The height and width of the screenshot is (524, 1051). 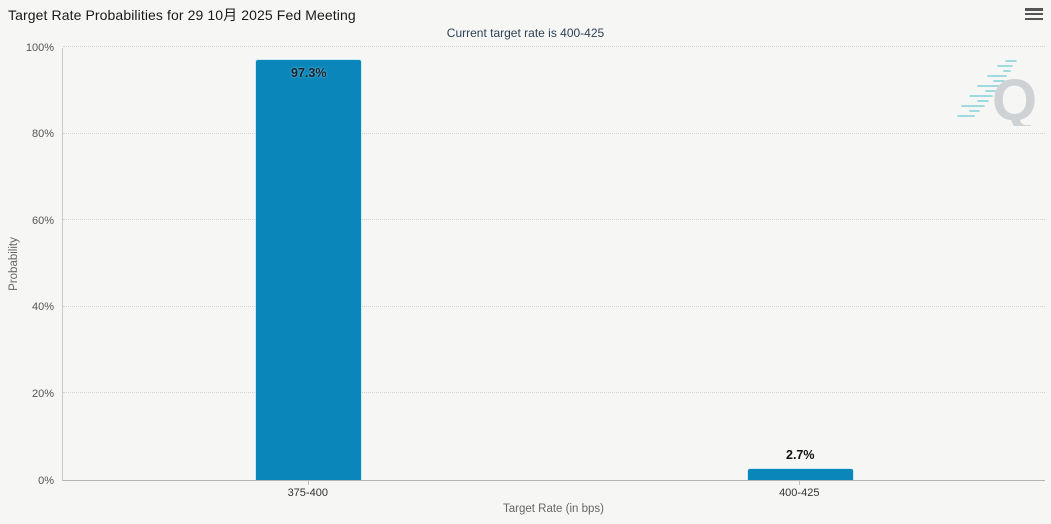 What do you see at coordinates (1034, 14) in the screenshot?
I see `context-menu-button` at bounding box center [1034, 14].